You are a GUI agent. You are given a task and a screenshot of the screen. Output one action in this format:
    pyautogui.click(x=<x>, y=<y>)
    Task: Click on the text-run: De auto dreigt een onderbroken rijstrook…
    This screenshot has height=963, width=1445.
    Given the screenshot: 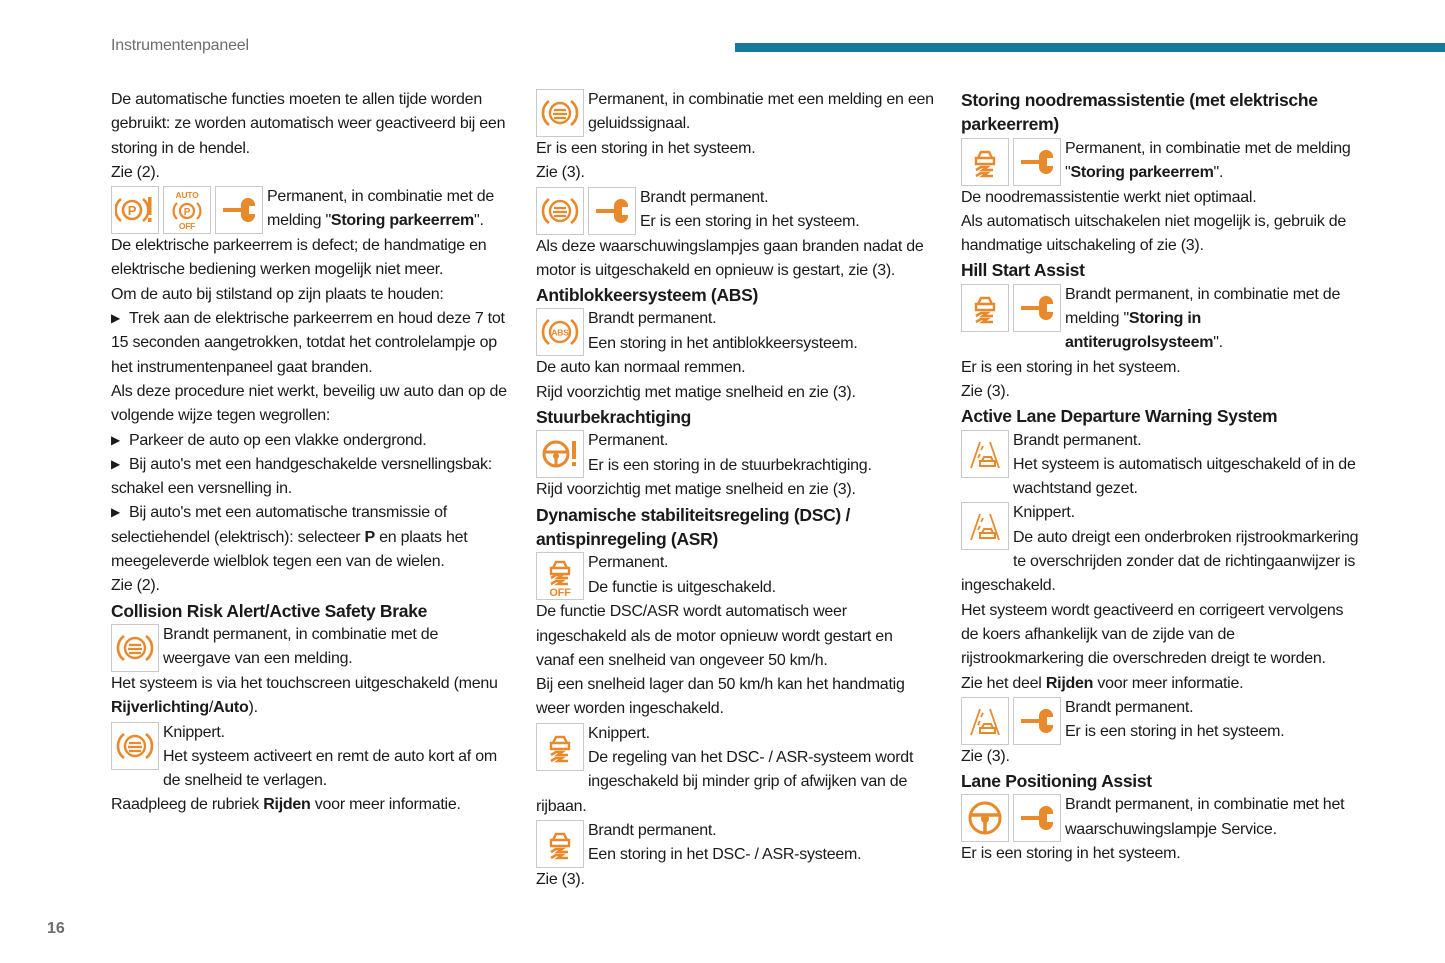 What is the action you would take?
    pyautogui.click(x=1160, y=561)
    